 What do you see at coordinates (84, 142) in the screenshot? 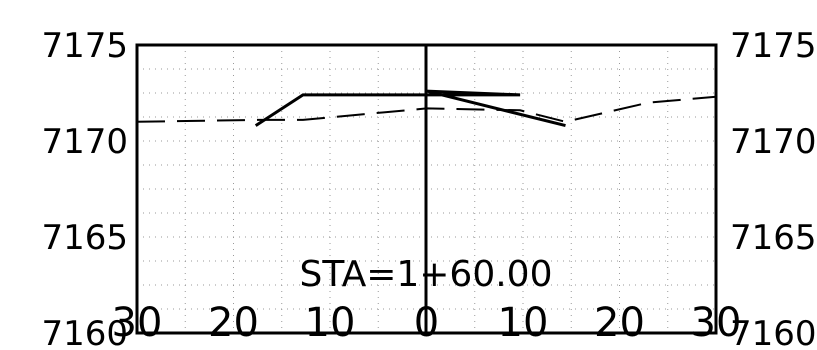
I see `y-tick-label-left: 7170` at bounding box center [84, 142].